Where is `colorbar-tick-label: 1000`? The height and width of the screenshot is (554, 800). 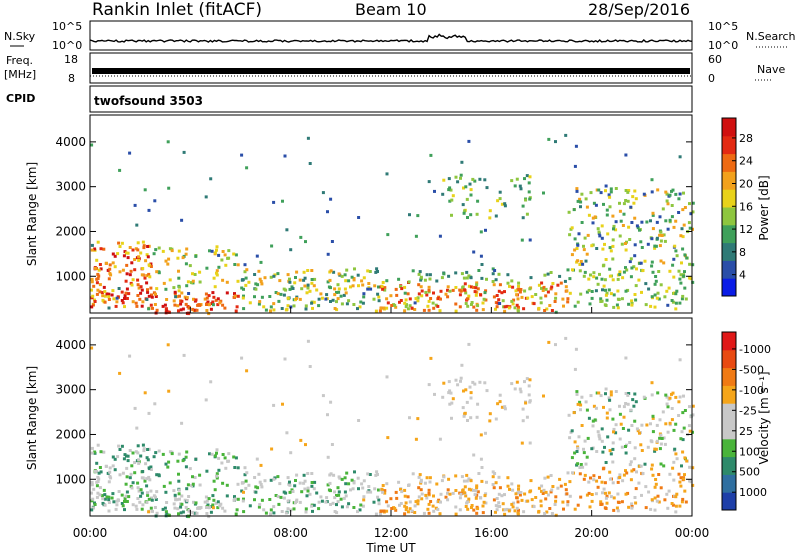 colorbar-tick-label: 1000 is located at coordinates (753, 492).